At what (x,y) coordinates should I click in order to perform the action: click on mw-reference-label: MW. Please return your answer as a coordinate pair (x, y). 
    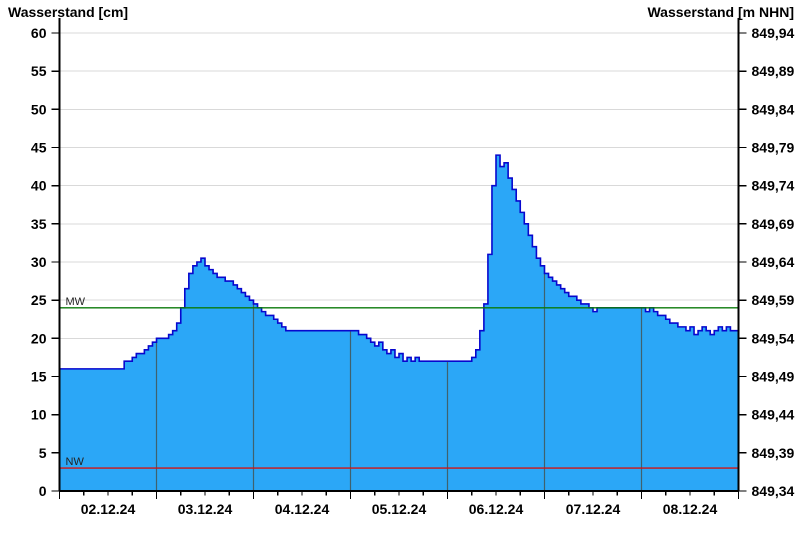
    Looking at the image, I should click on (76, 302).